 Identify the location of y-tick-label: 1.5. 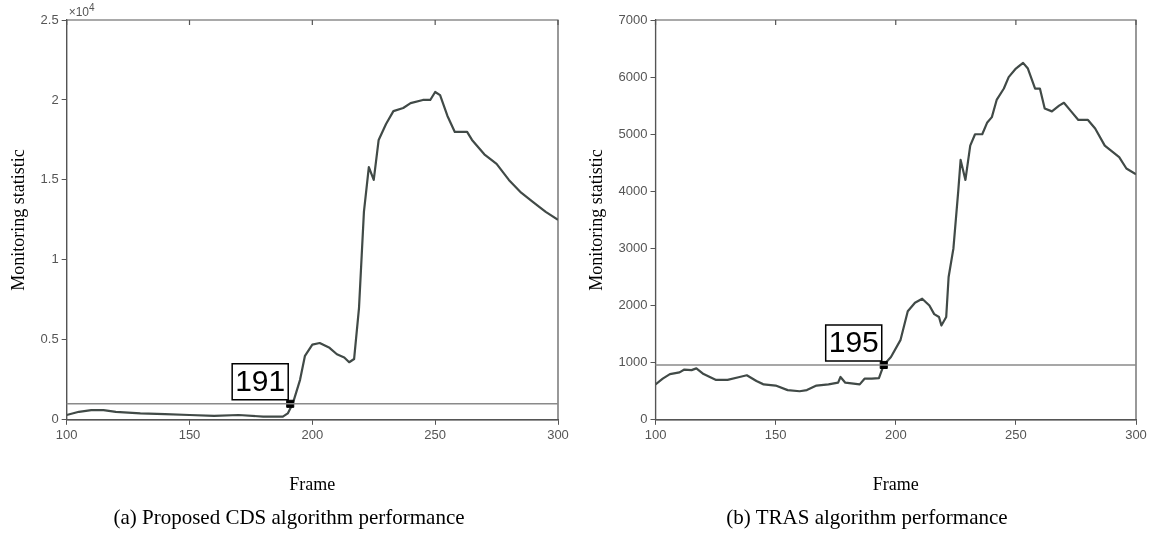
(49, 179).